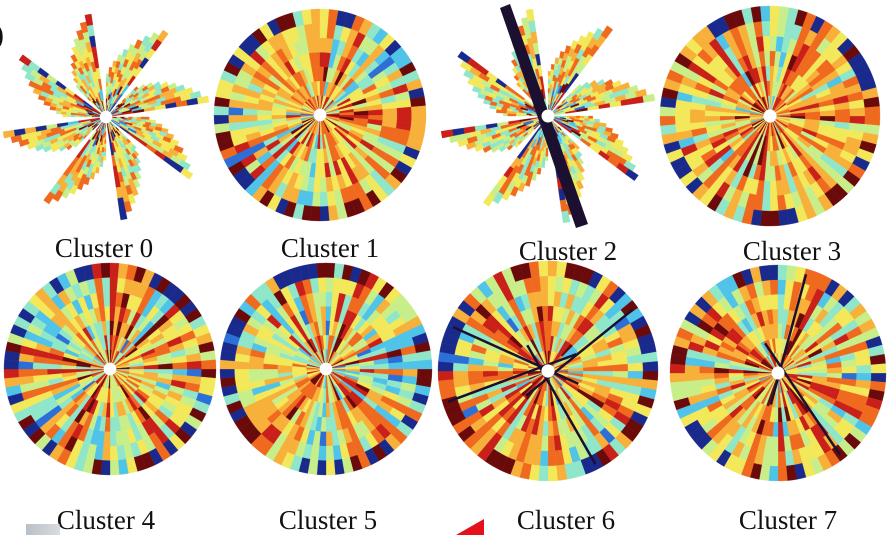 This screenshot has height=536, width=891. I want to click on cluster-5-plot, so click(326, 369).